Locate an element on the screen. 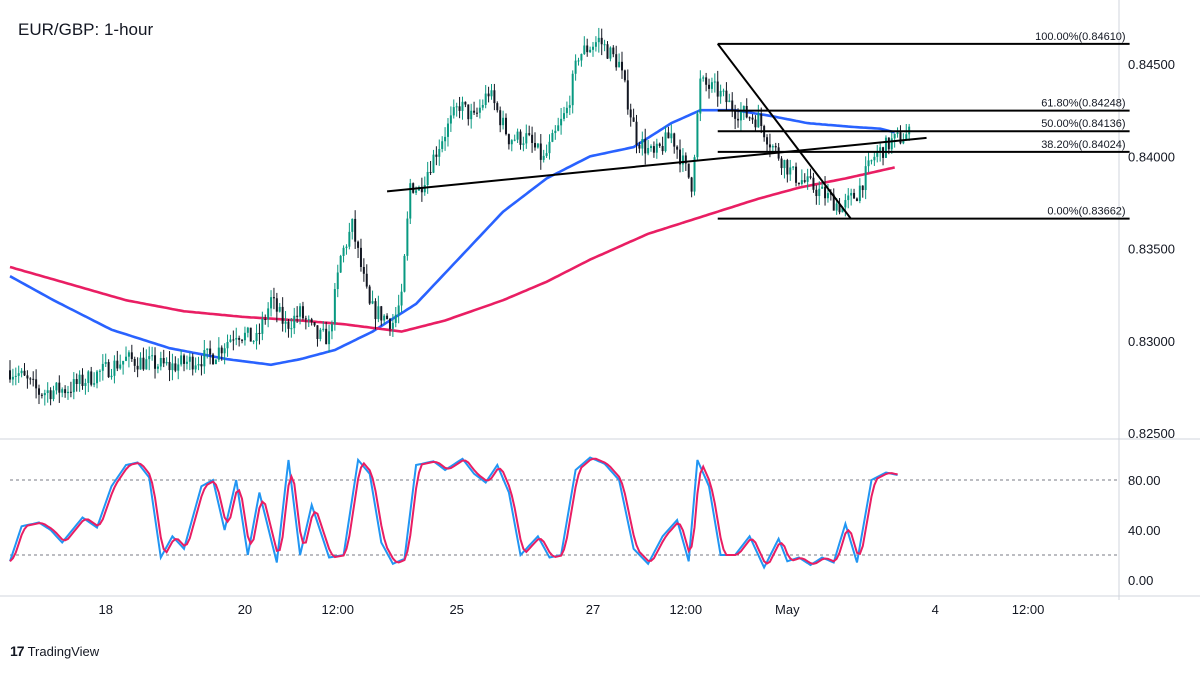 Image resolution: width=1200 pixels, height=675 pixels. osc-tick-label: 80.00 is located at coordinates (1144, 480).